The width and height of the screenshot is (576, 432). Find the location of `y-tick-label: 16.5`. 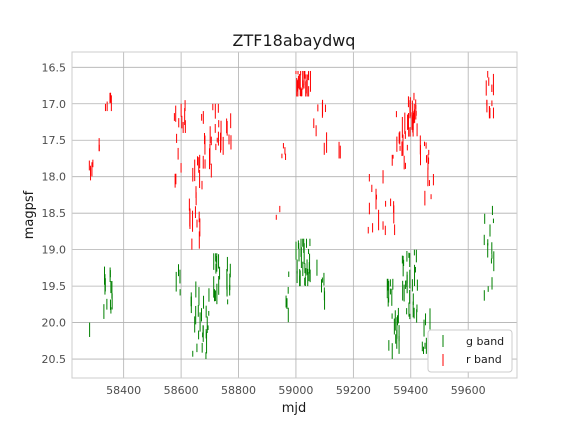

y-tick-label: 16.5 is located at coordinates (54, 67).